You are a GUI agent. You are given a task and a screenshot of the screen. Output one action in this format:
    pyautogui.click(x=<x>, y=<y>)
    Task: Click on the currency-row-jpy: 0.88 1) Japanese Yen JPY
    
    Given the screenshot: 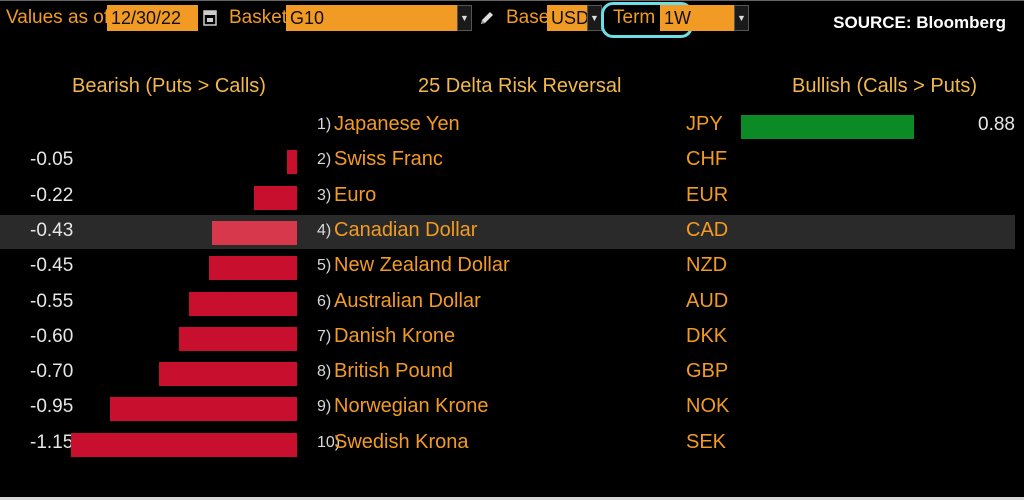 What is the action you would take?
    pyautogui.click(x=507, y=126)
    